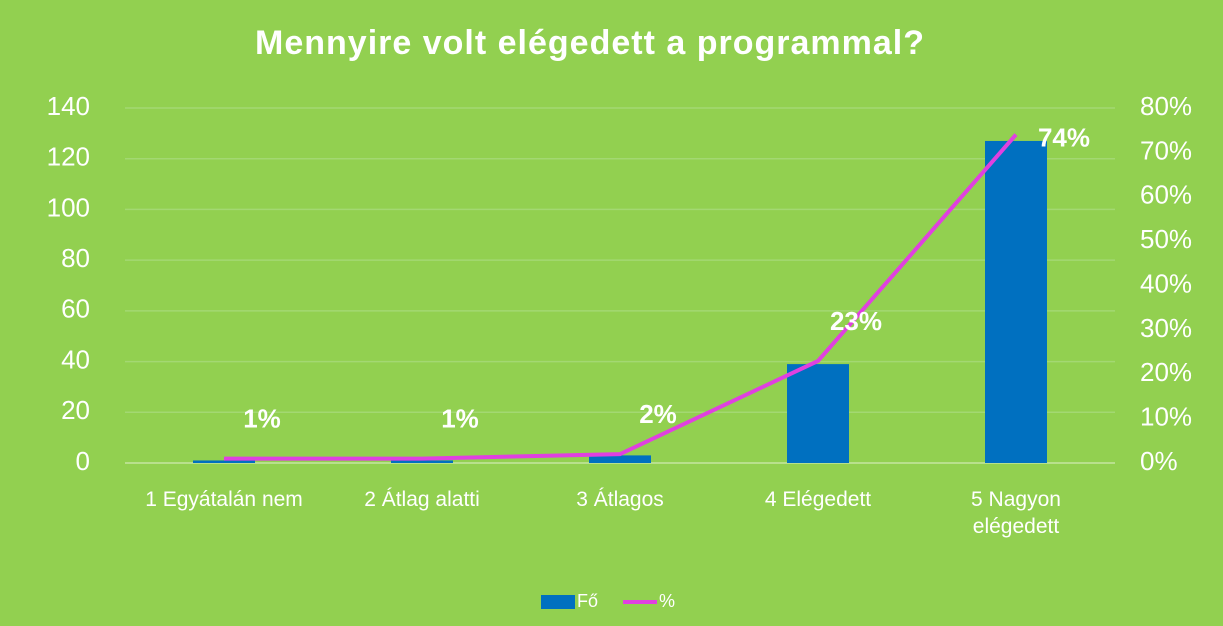  What do you see at coordinates (1166, 195) in the screenshot?
I see `y2-tick-label: 60%` at bounding box center [1166, 195].